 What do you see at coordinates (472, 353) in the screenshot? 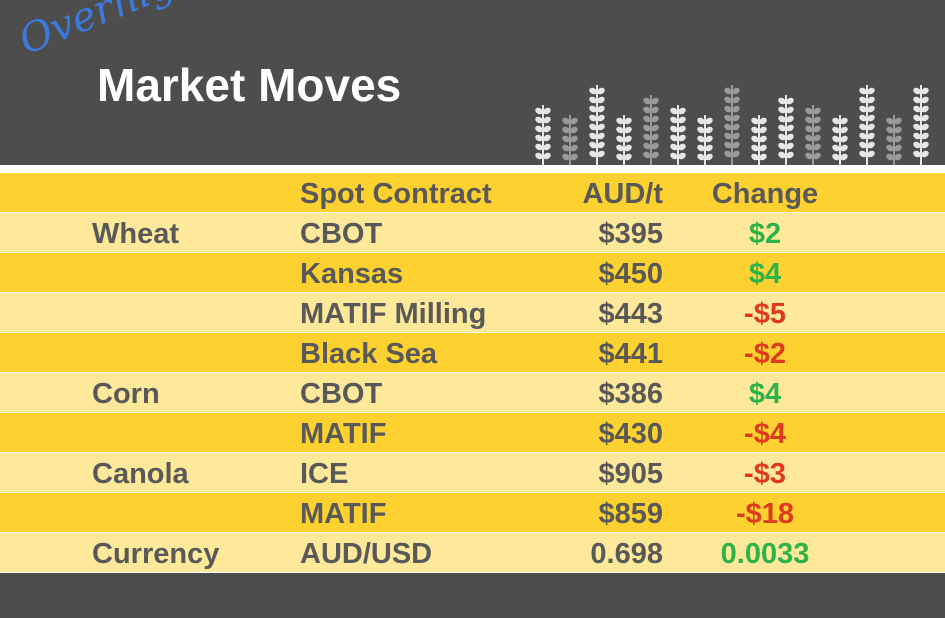
I see `table-row: Black Sea $441 -$2` at bounding box center [472, 353].